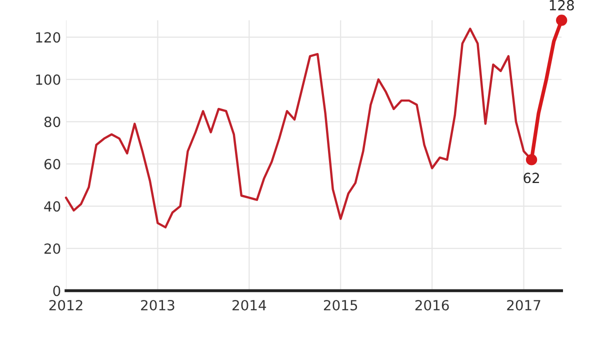  What do you see at coordinates (48, 37) in the screenshot?
I see `y-tick-label: 120` at bounding box center [48, 37].